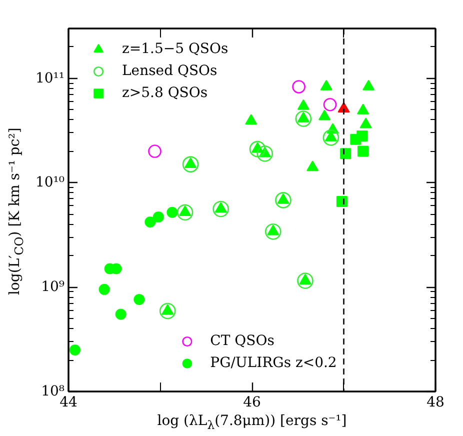 The height and width of the screenshot is (436, 463). What do you see at coordinates (50, 182) in the screenshot?
I see `y-tick-label: 10¹⁰` at bounding box center [50, 182].